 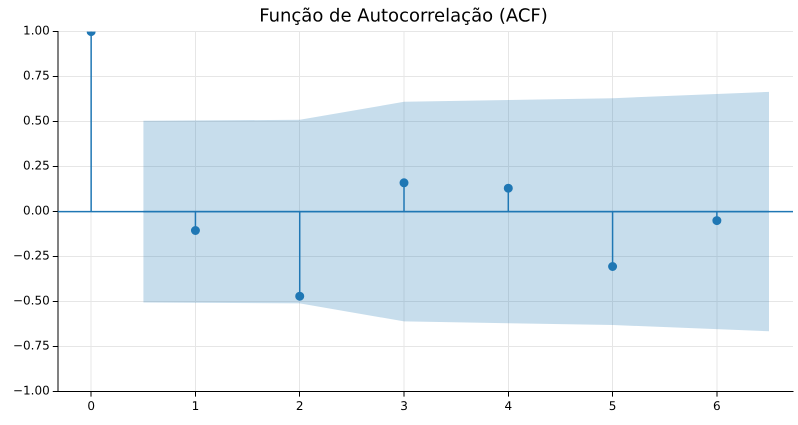 I want to click on y-tick-label: −0.25, so click(x=31, y=255).